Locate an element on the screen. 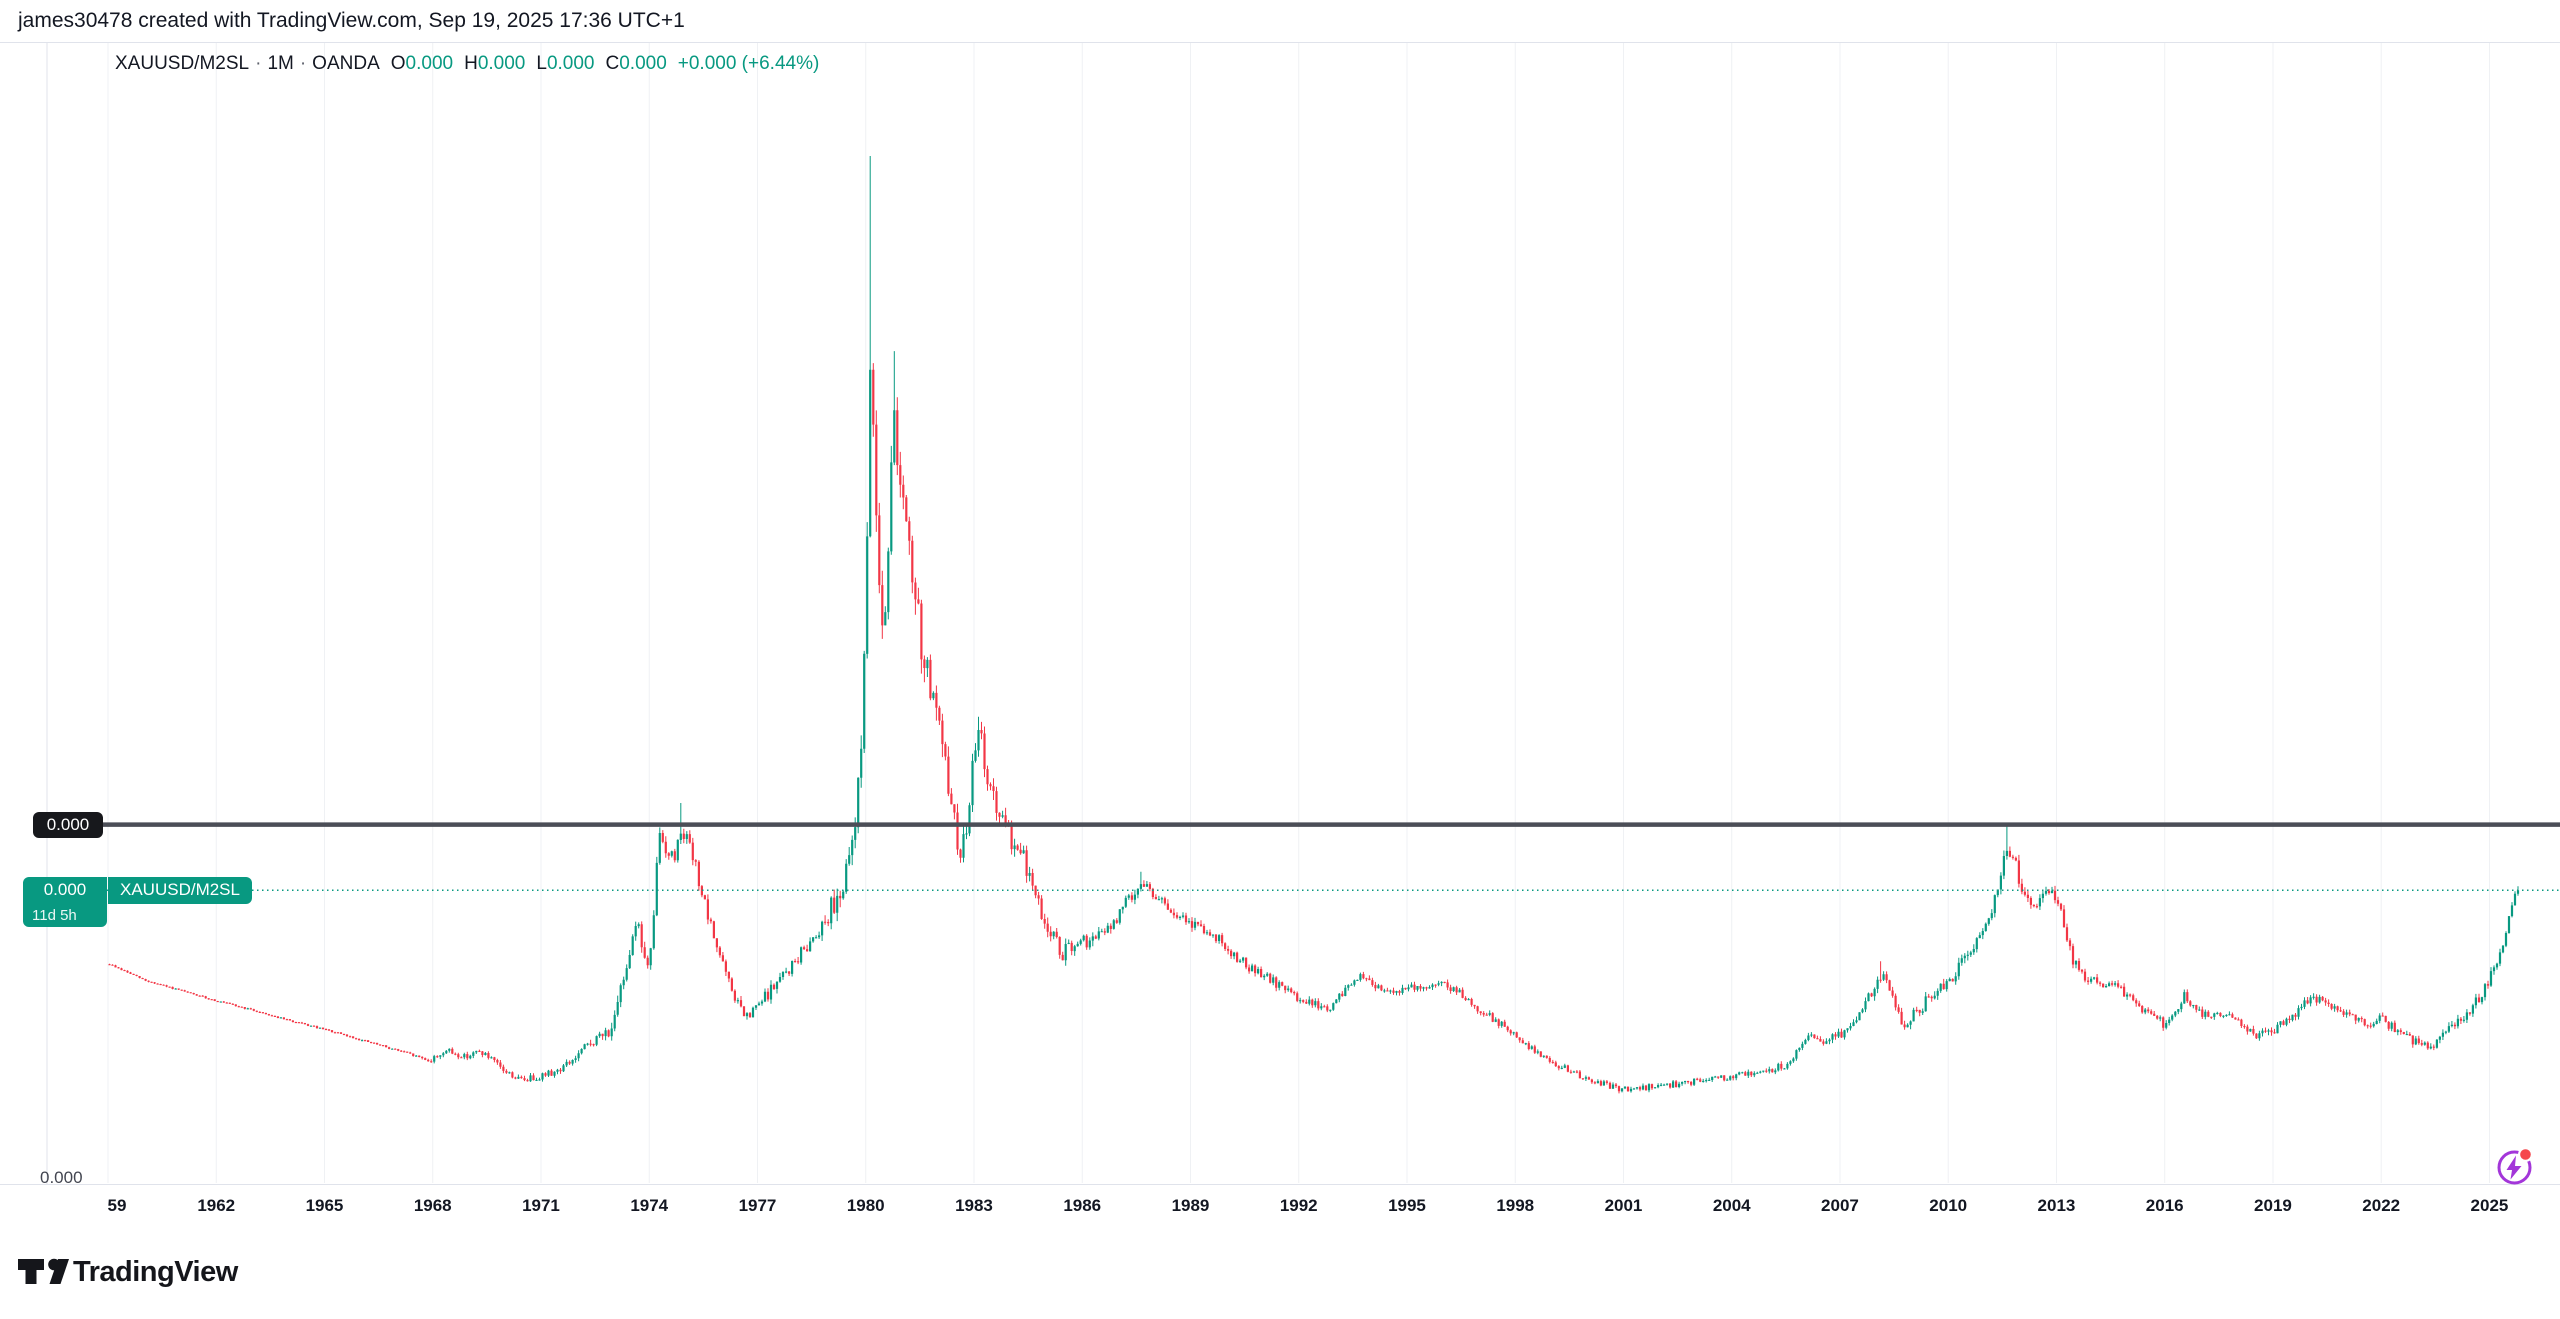  time-axis-label: 1962 is located at coordinates (216, 1205).